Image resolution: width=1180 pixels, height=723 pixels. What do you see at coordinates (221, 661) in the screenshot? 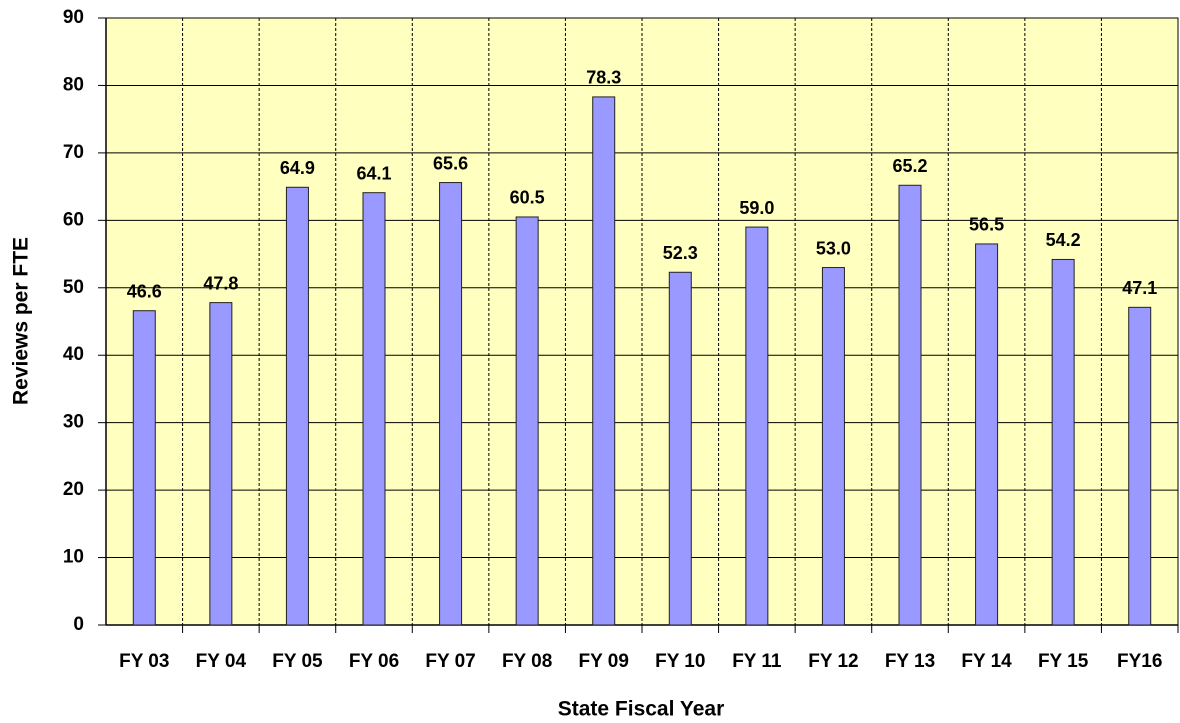
I see `x-tick-label: FY 04` at bounding box center [221, 661].